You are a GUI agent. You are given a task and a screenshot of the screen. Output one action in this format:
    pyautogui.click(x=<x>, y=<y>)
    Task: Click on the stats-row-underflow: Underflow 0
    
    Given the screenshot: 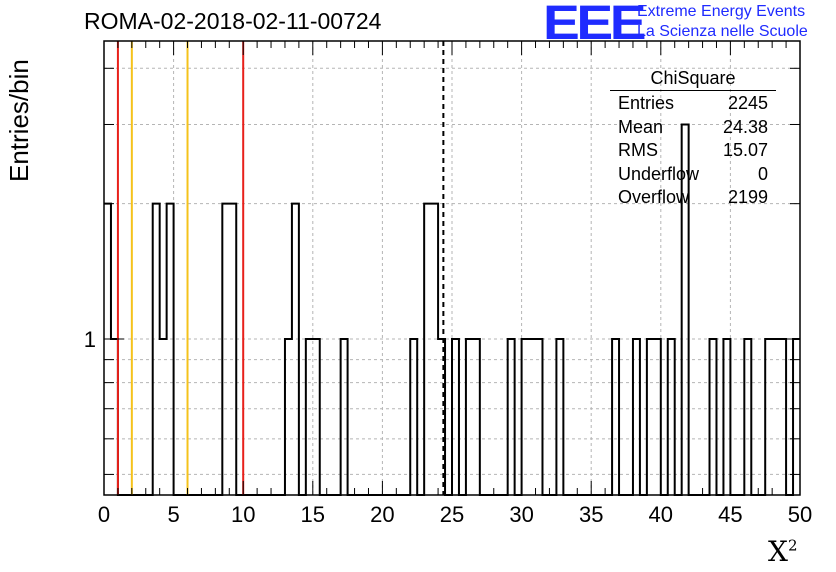 What is the action you would take?
    pyautogui.click(x=693, y=176)
    